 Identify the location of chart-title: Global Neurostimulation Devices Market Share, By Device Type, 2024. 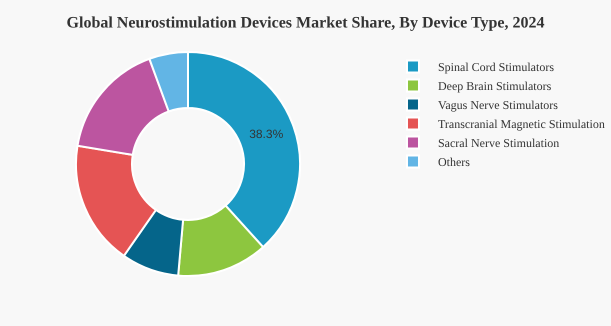
(305, 23).